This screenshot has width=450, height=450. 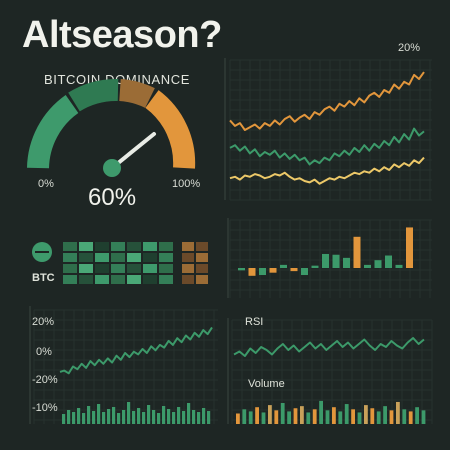 I want to click on bottom-left-line-chart, so click(x=136, y=350).